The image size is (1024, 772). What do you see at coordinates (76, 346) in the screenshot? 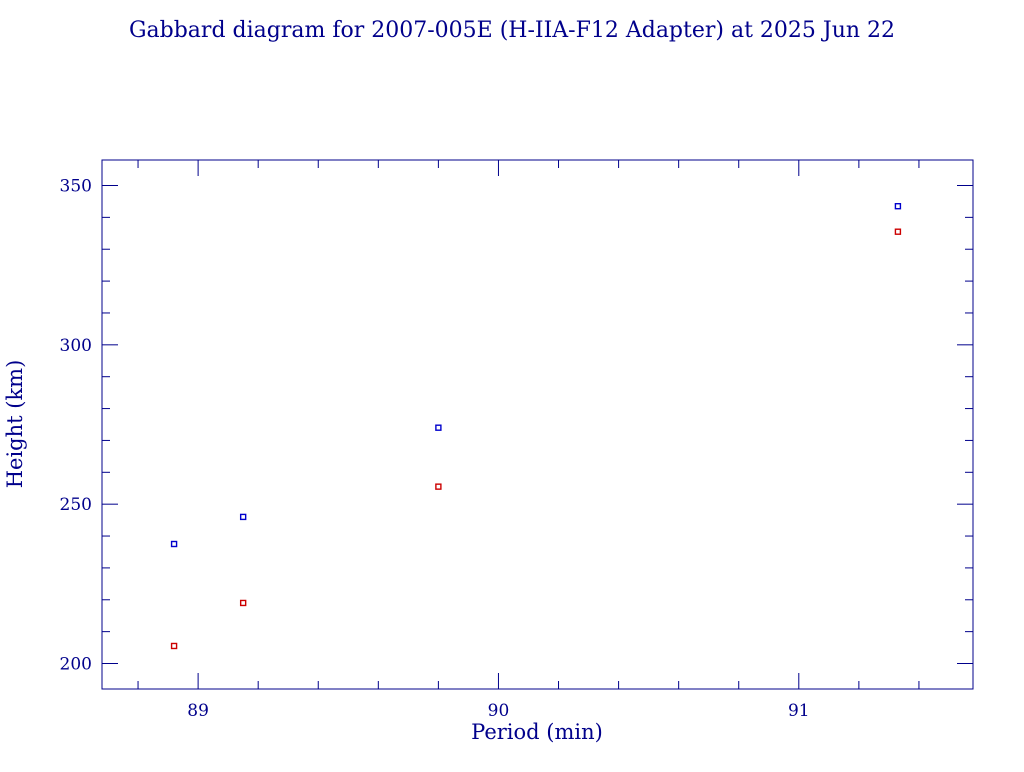
I see `y-tick-label: 300` at bounding box center [76, 346].